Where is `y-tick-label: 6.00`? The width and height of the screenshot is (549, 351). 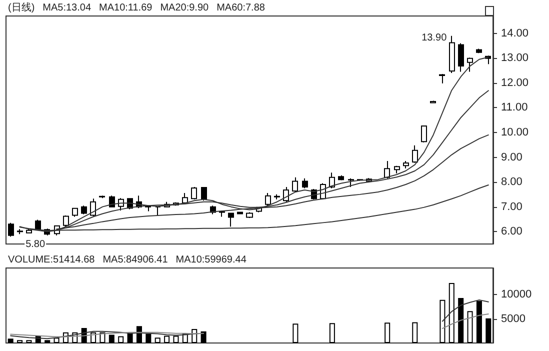
y-tick-label: 6.00 is located at coordinates (511, 232).